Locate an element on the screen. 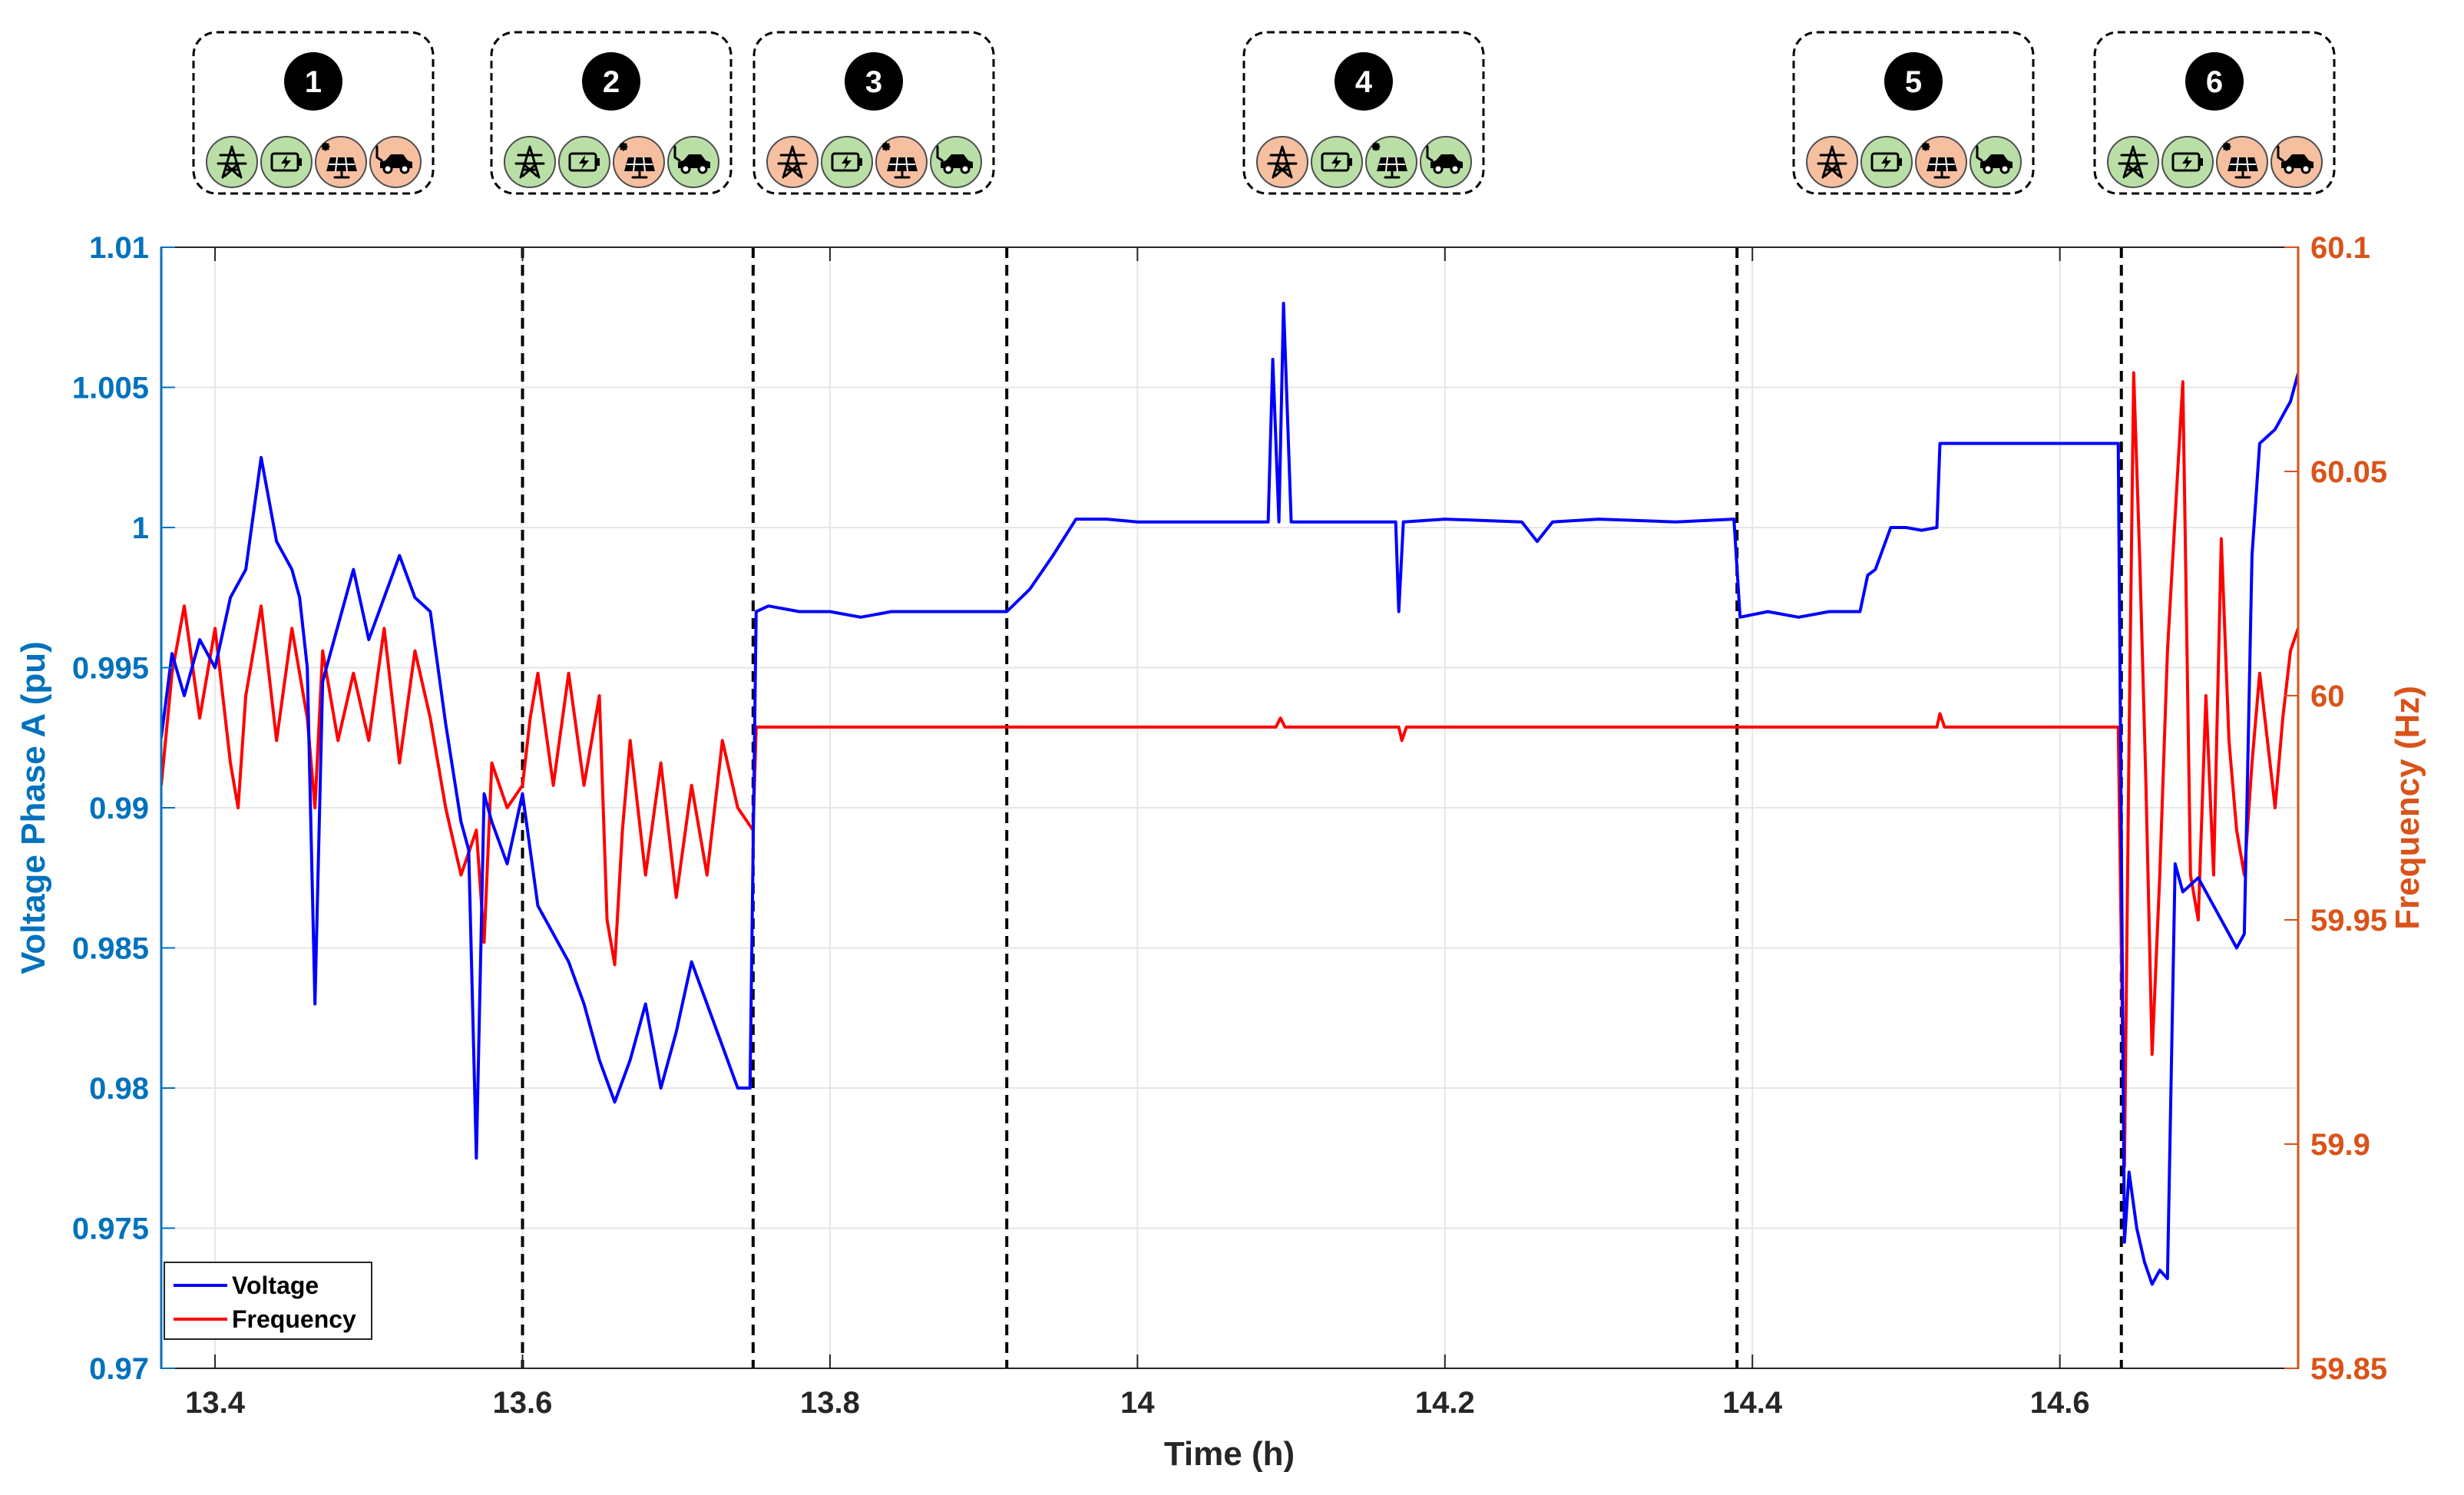 The image size is (2464, 1495). x-tick-label-1: 13.6 is located at coordinates (523, 1403).